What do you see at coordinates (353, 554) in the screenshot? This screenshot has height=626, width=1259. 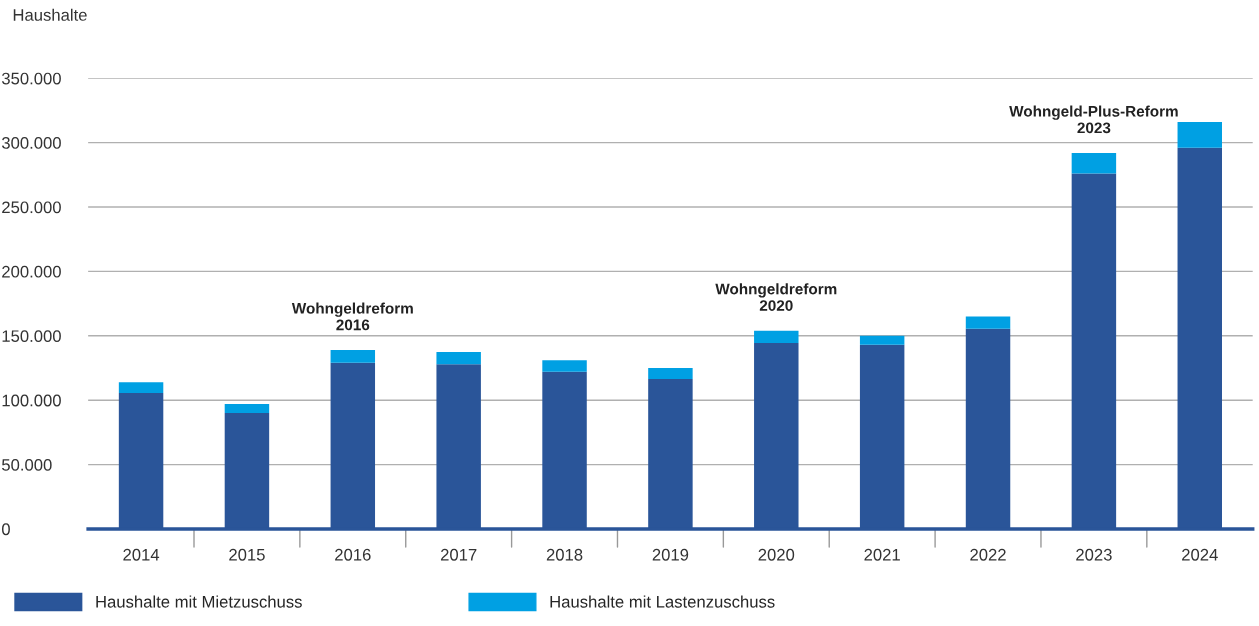 I see `x-tick-label: 2016` at bounding box center [353, 554].